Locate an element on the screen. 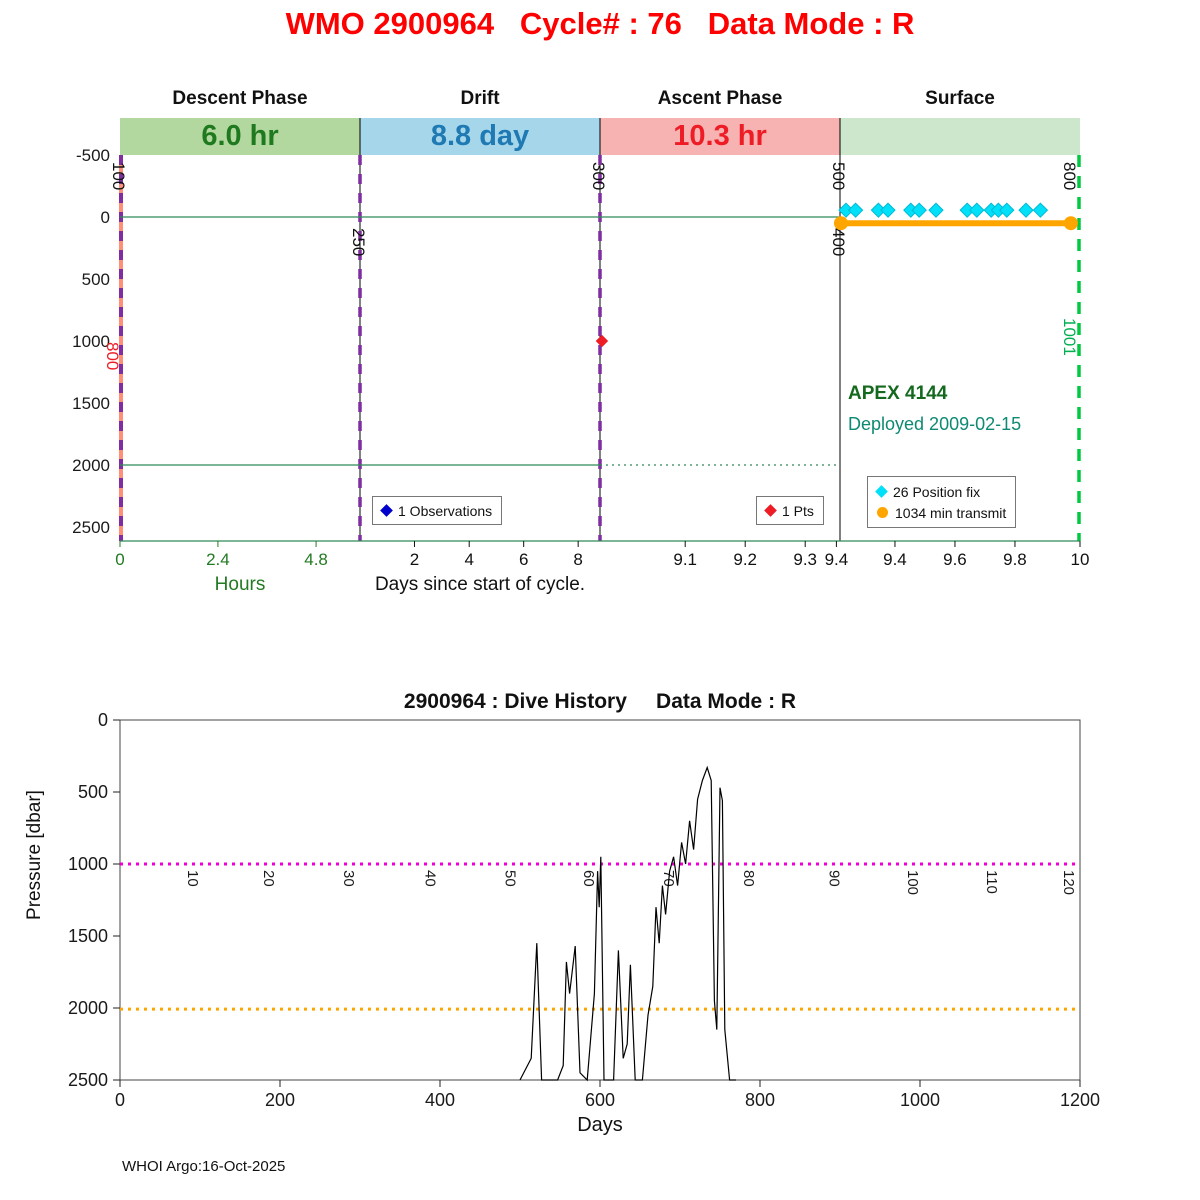  phase-duration-descent: 6.0 hr is located at coordinates (240, 136).